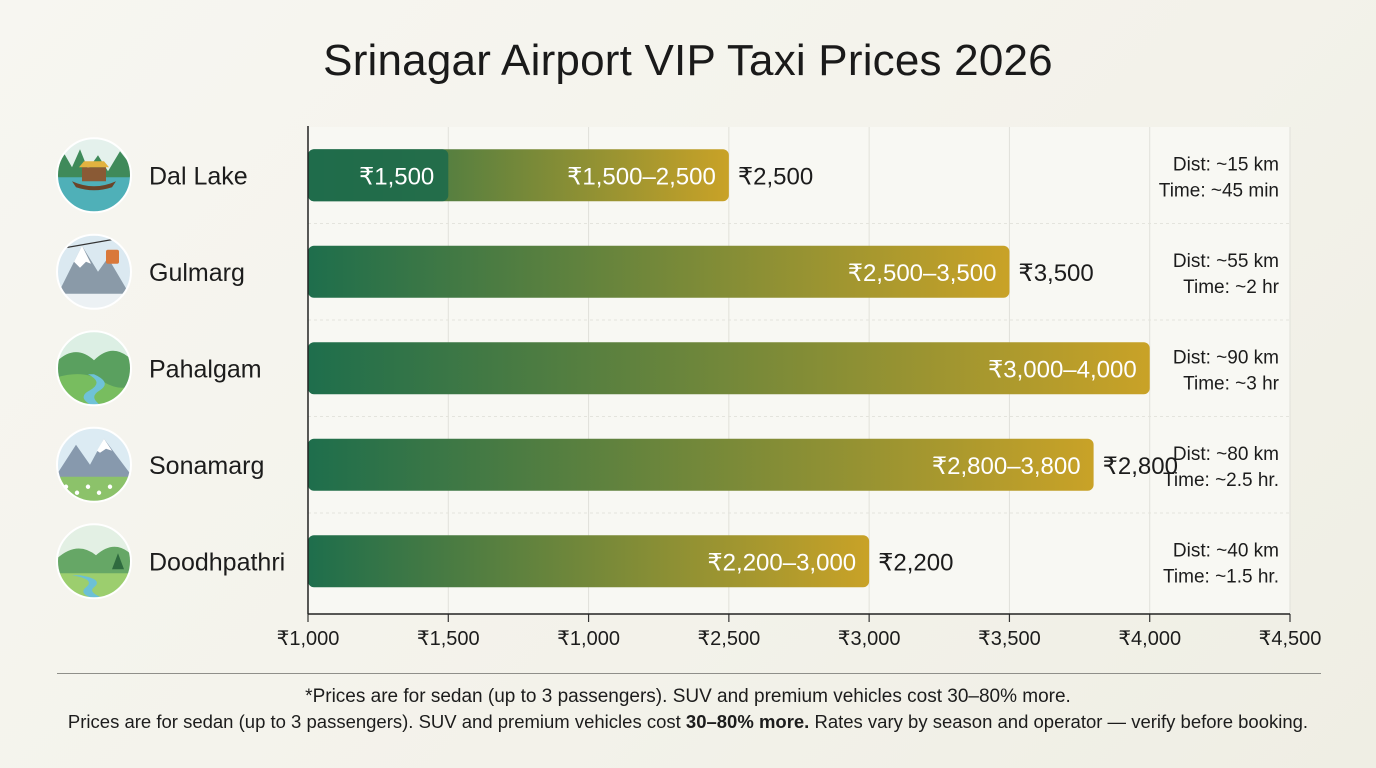 This screenshot has width=1376, height=768. Describe the element at coordinates (688, 60) in the screenshot. I see `chart-title: Srinagar Airport VIP Taxi Prices 2026` at that location.